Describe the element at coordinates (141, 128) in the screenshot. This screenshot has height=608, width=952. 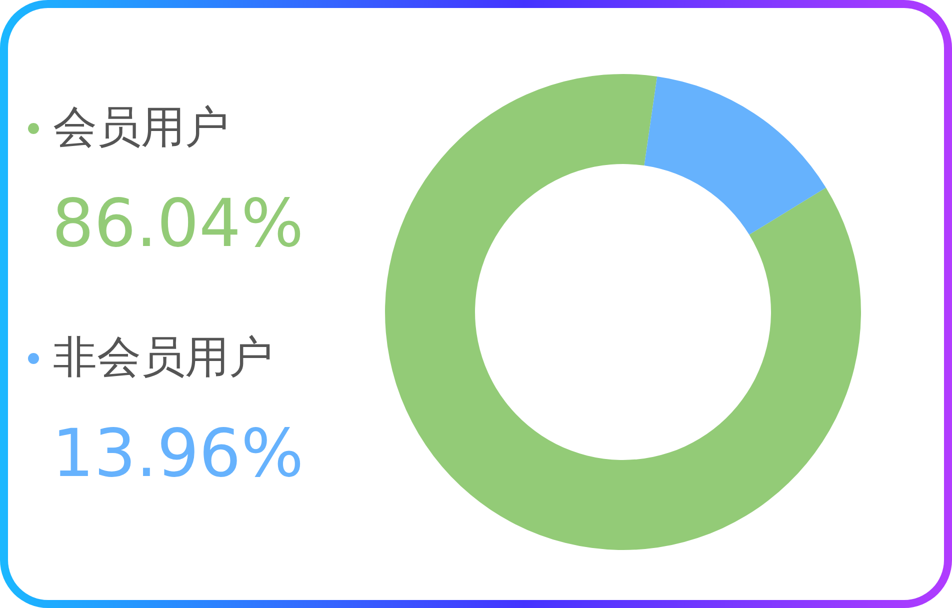
I see `legend-label: 会员用户` at that location.